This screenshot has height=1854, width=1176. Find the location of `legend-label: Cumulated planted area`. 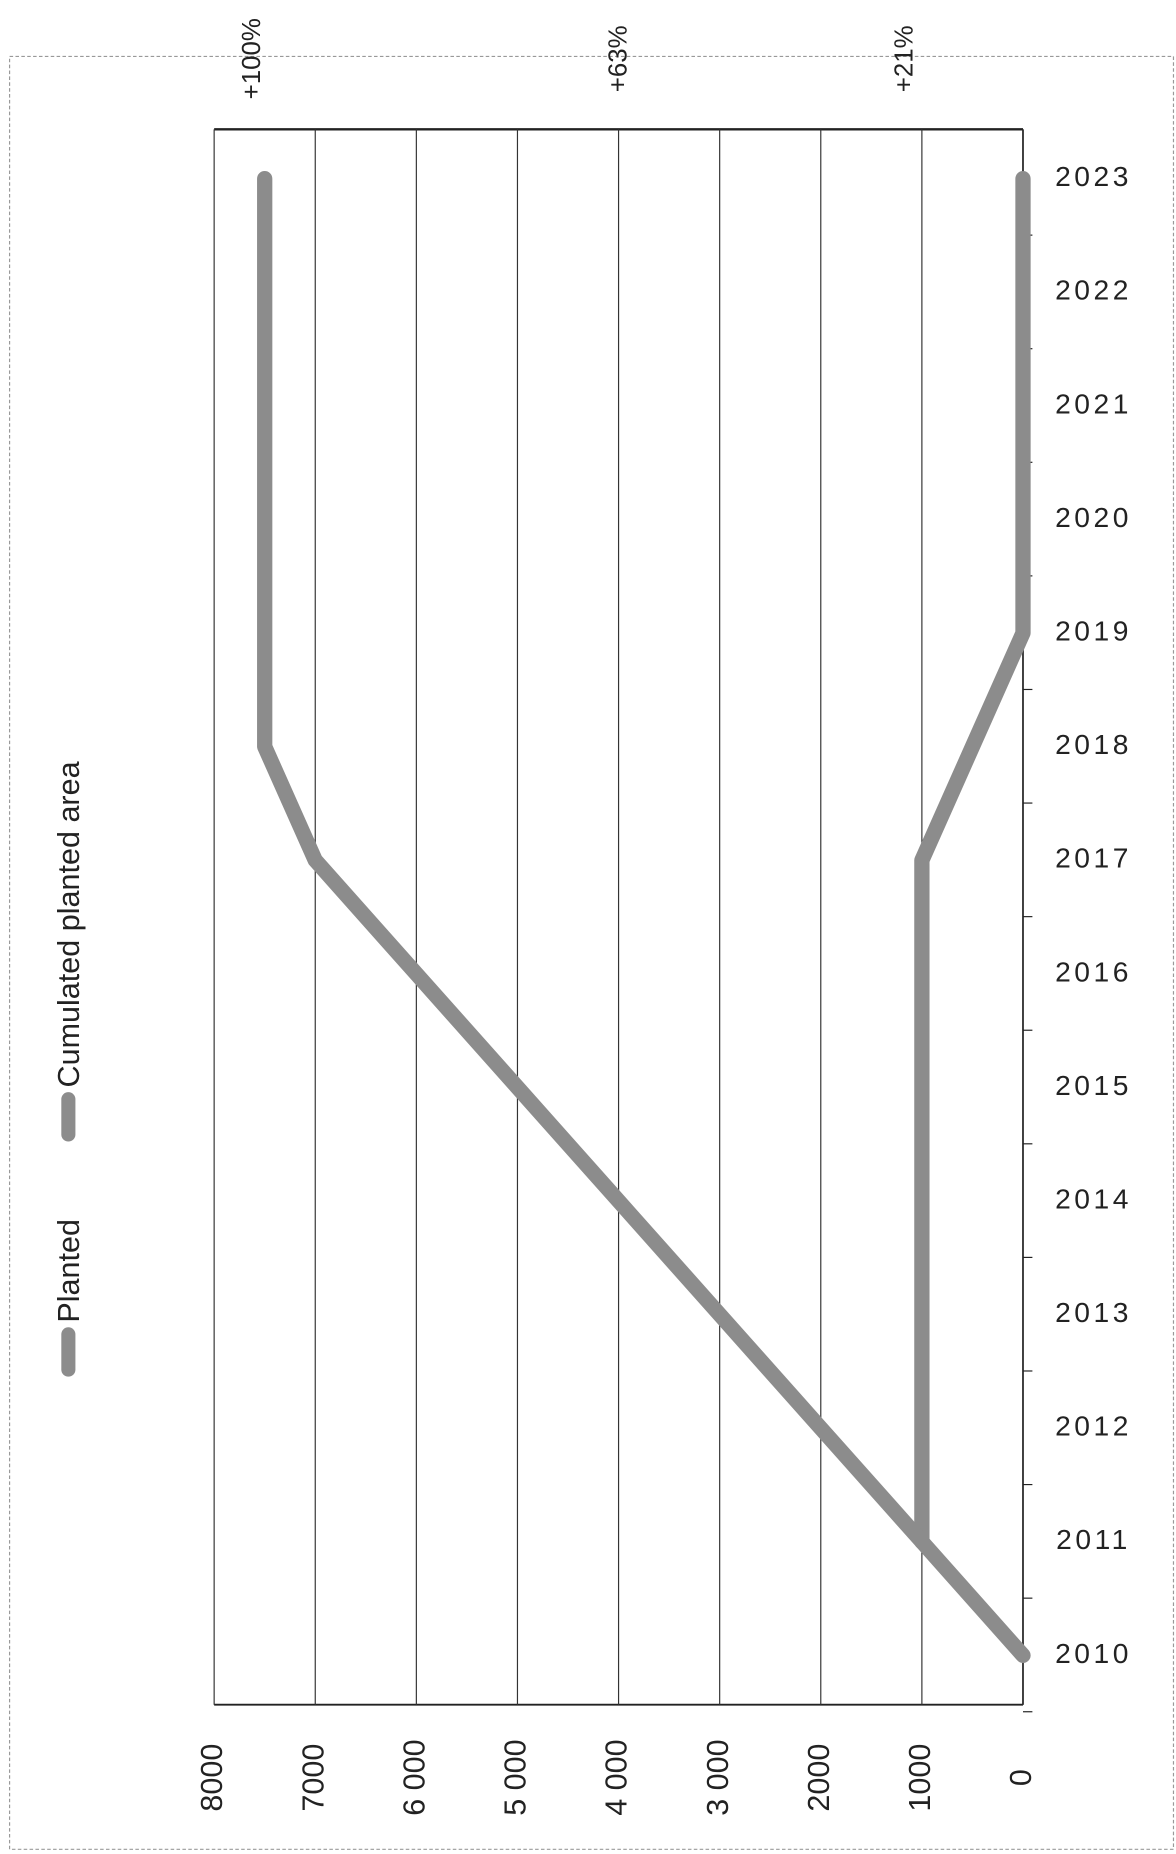

legend-label: Cumulated planted area is located at coordinates (69, 924).